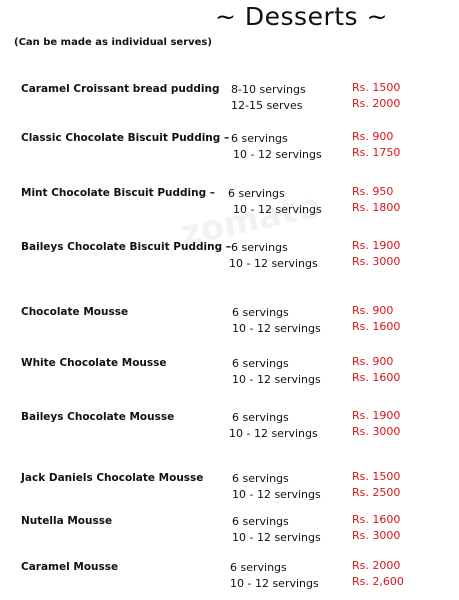 This screenshot has width=459, height=600. What do you see at coordinates (126, 247) in the screenshot?
I see `item-name: Baileys Chocolate Biscuit Pudding –` at bounding box center [126, 247].